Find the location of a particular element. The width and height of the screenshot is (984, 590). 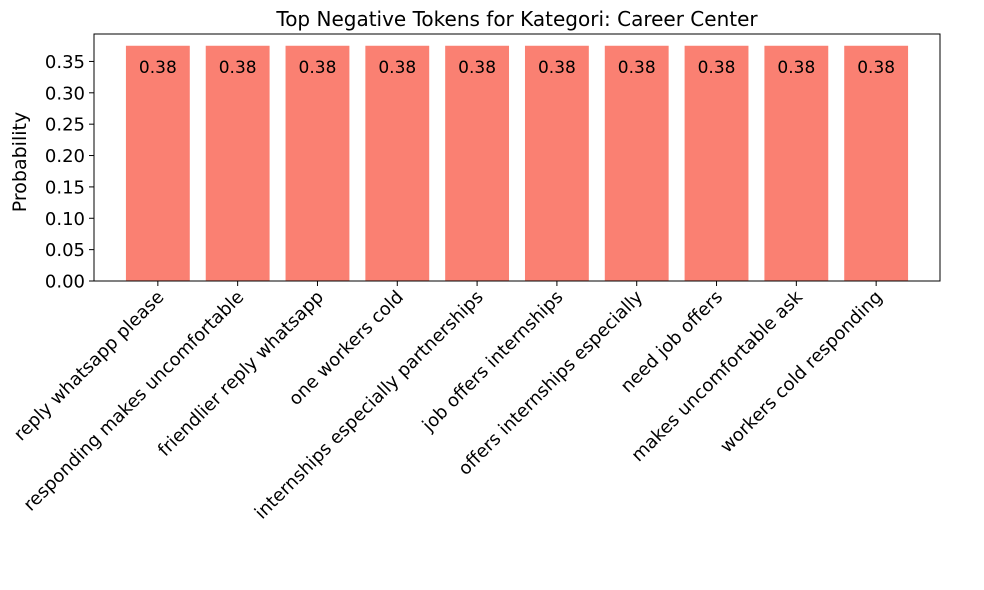

y-tick-label: 0.05 is located at coordinates (65, 250).